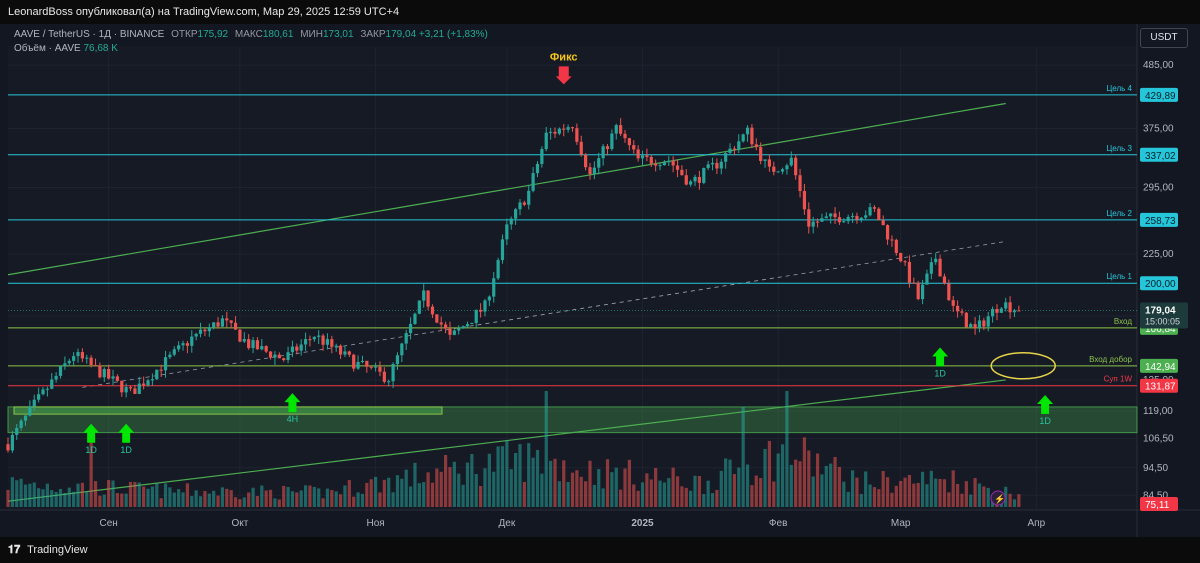 This screenshot has width=1200, height=563. I want to click on volume-label: Объём · AAVE, so click(47, 48).